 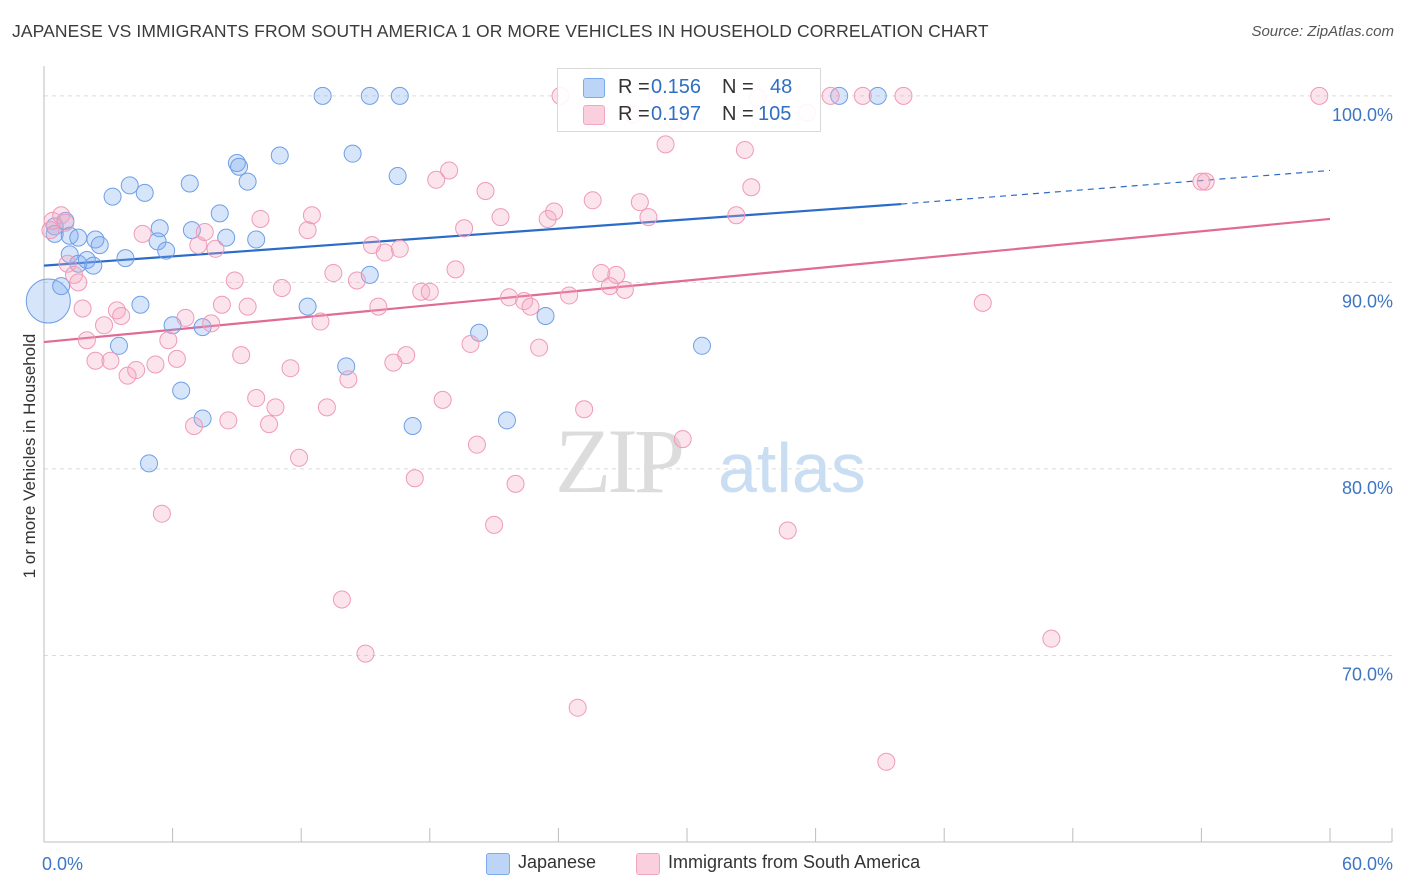 What do you see at coordinates (781, 87) in the screenshot?
I see `legend-n-value: 48` at bounding box center [781, 87].